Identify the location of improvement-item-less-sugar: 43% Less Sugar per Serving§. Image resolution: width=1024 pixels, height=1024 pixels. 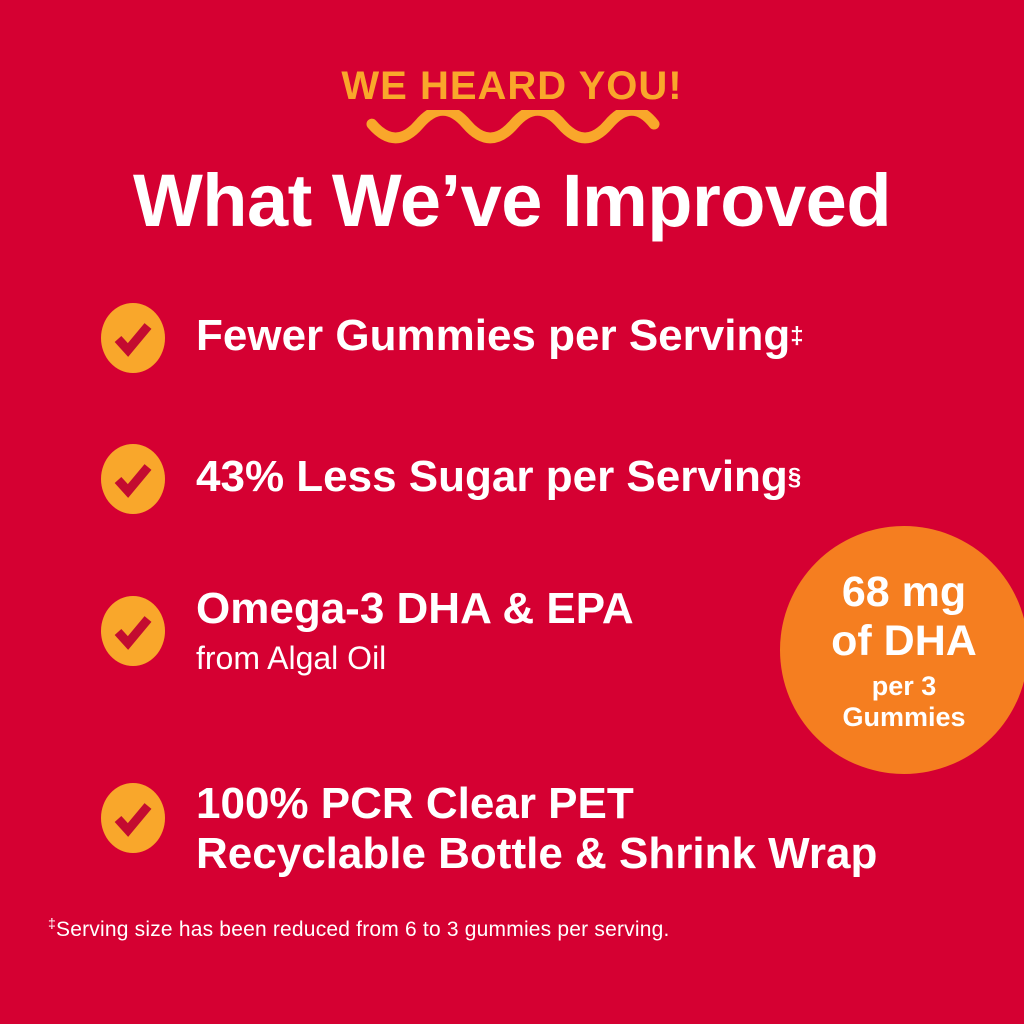
(450, 479).